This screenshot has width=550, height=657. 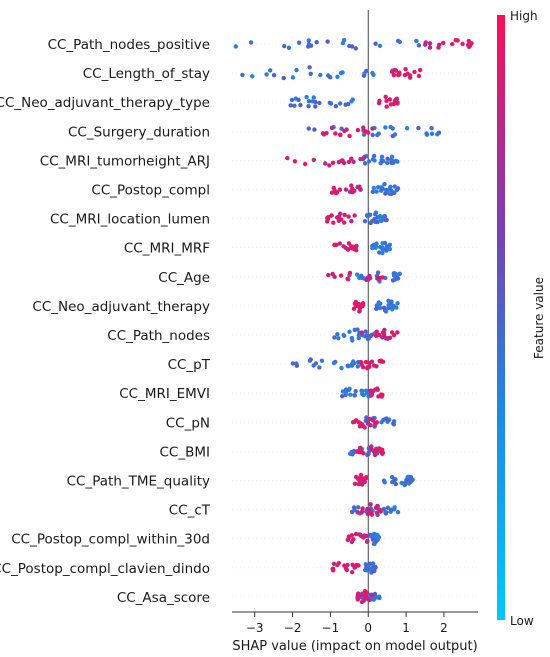 What do you see at coordinates (189, 365) in the screenshot?
I see `feature-label: CC_pT` at bounding box center [189, 365].